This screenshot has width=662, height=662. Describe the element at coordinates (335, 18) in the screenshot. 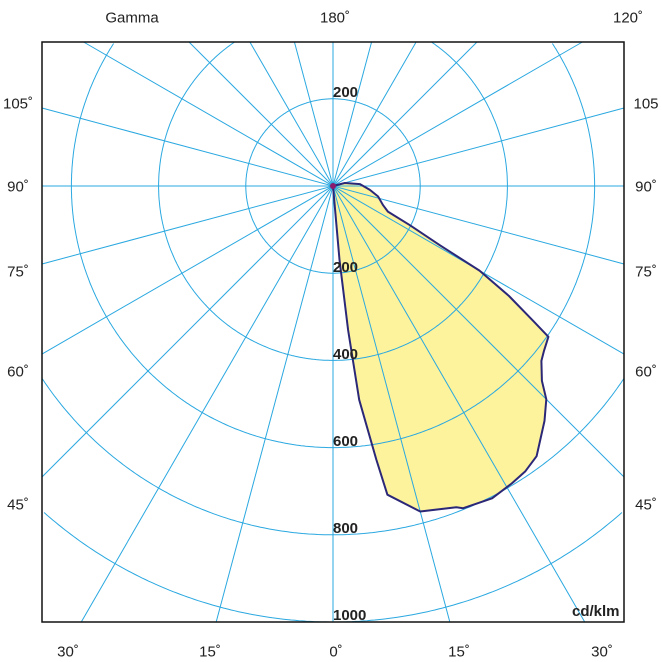

I see `angle-label-180: 180˚` at that location.